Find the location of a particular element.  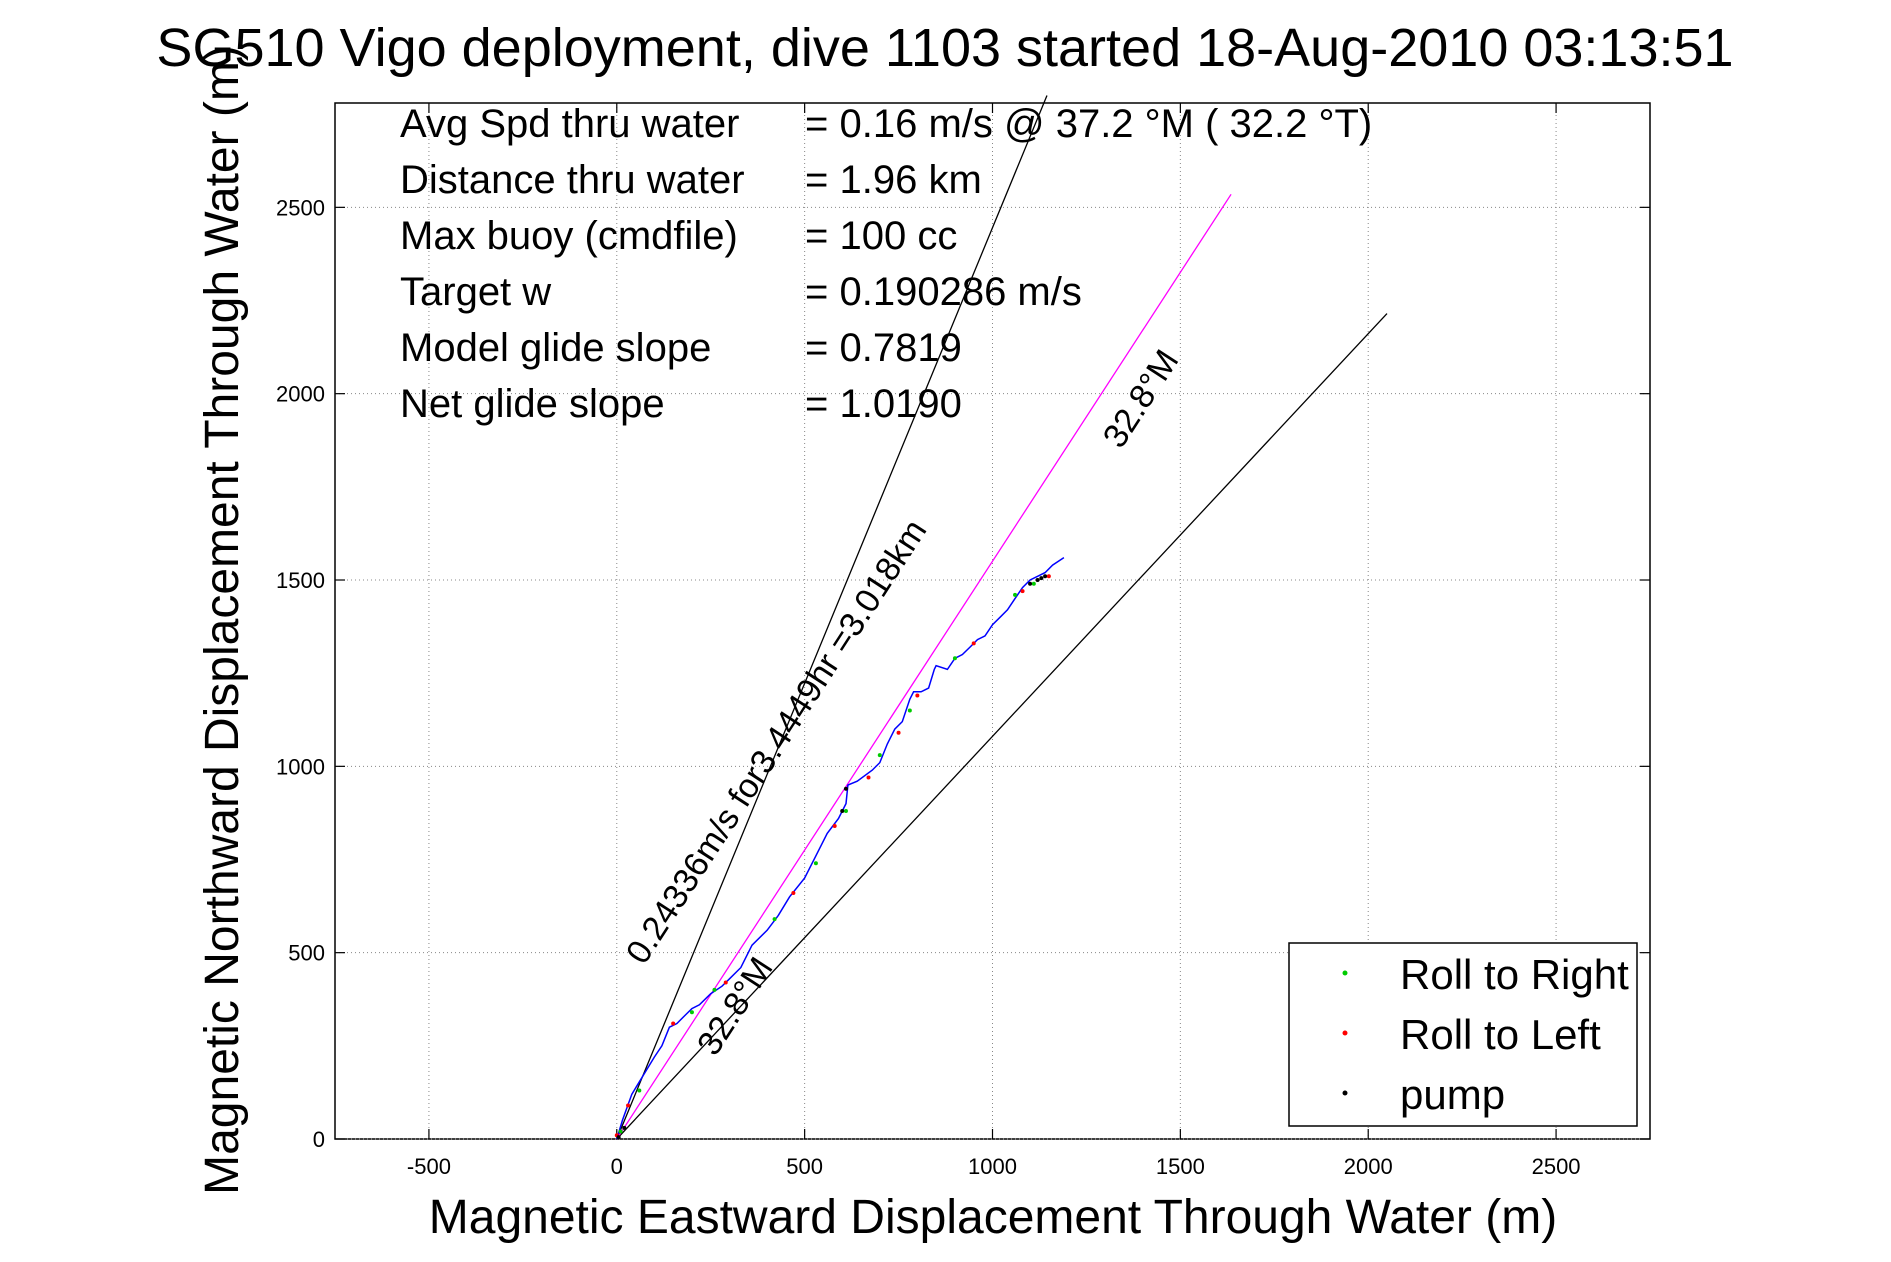

stat-value: = 0.16 m/s @ 37.2 °M ( 32.2 °T) is located at coordinates (1088, 124).